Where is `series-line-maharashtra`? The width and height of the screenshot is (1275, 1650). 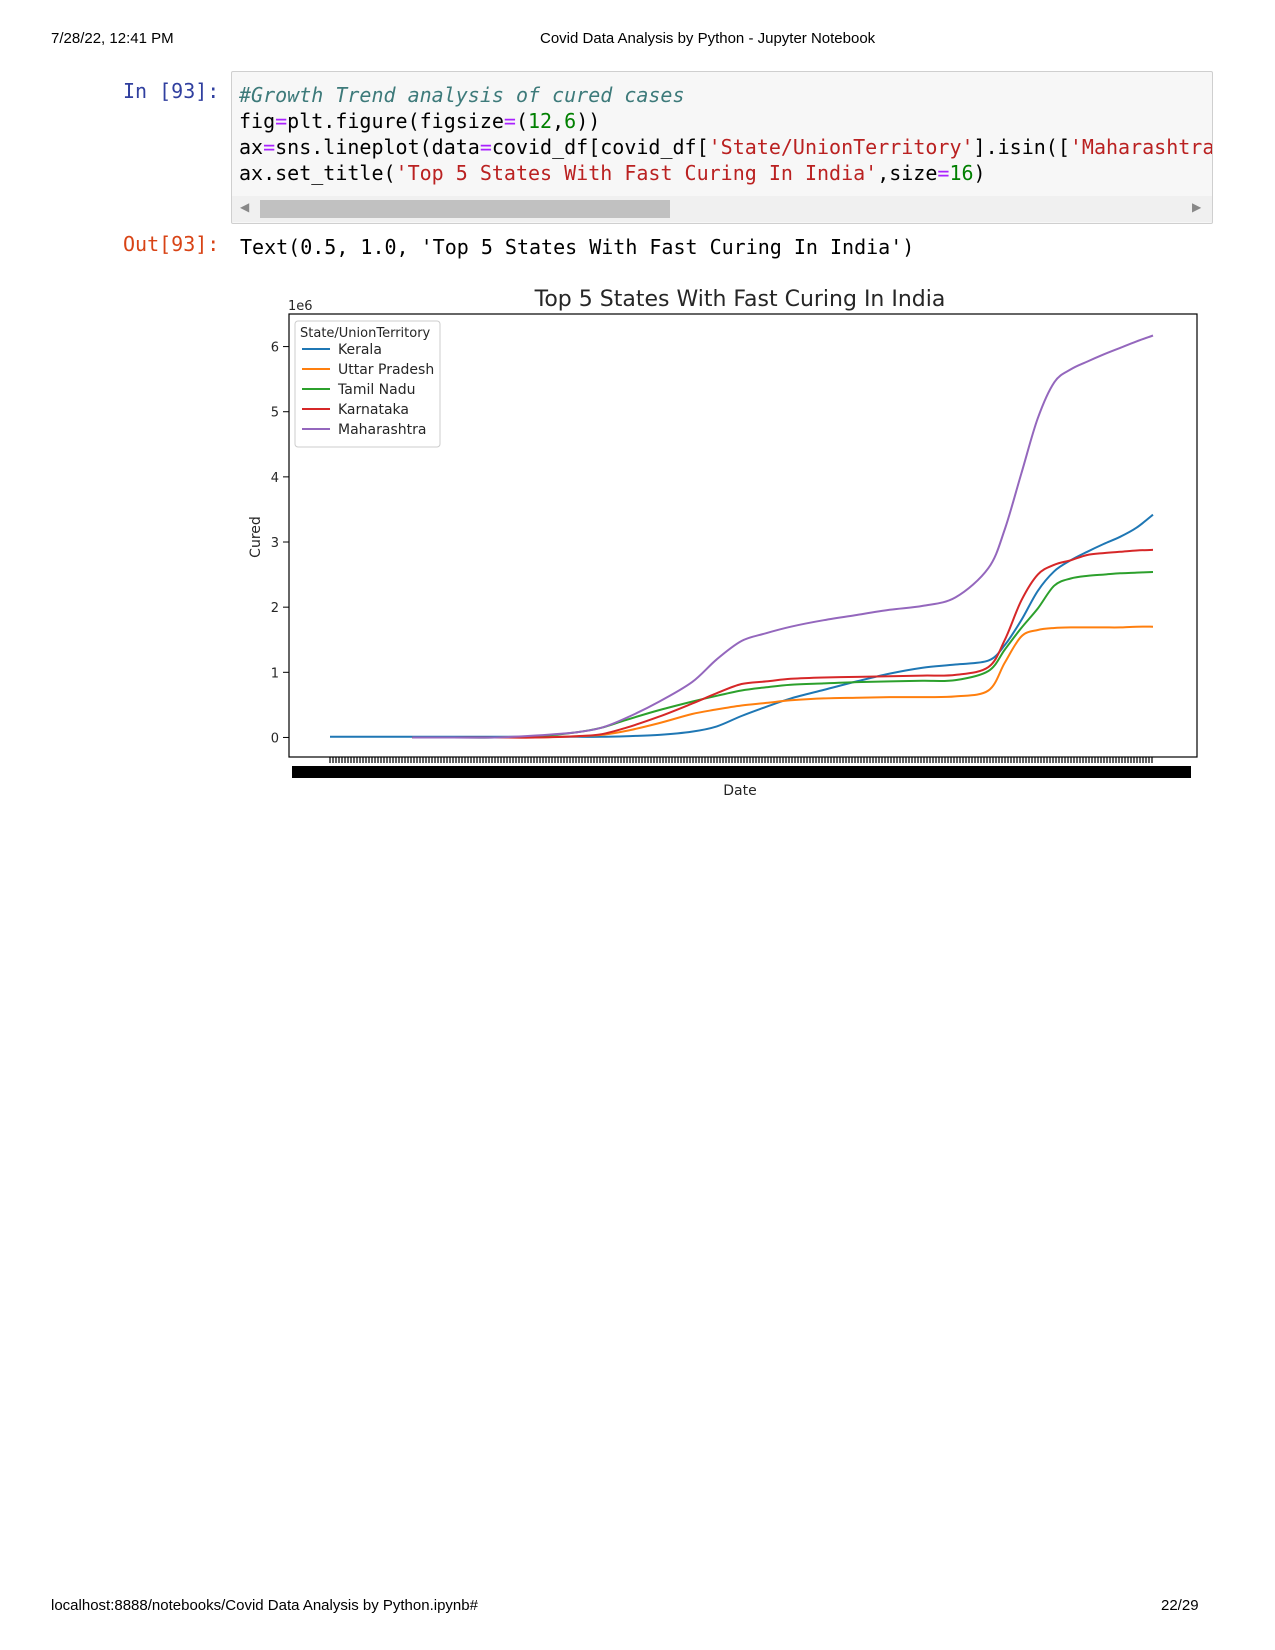 series-line-maharashtra is located at coordinates (783, 536).